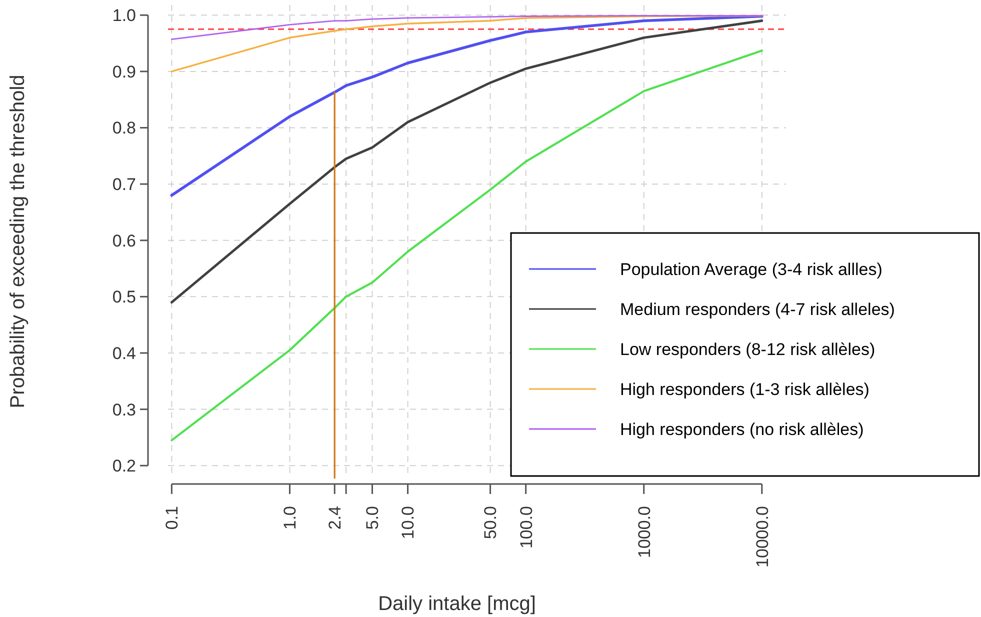 The width and height of the screenshot is (981, 617). Describe the element at coordinates (18, 241) in the screenshot. I see `y-axis-title: Probability of exceeding the threshold` at that location.